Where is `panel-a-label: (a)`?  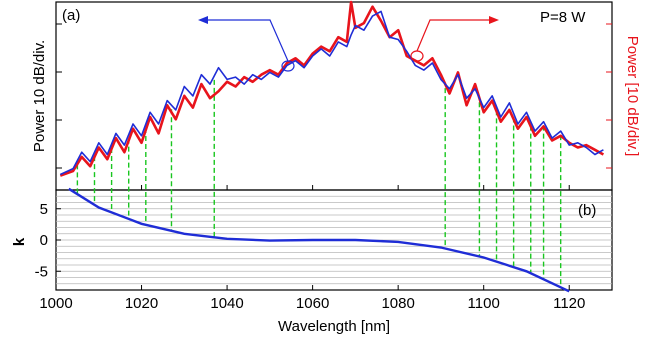 panel-a-label: (a) is located at coordinates (71, 15).